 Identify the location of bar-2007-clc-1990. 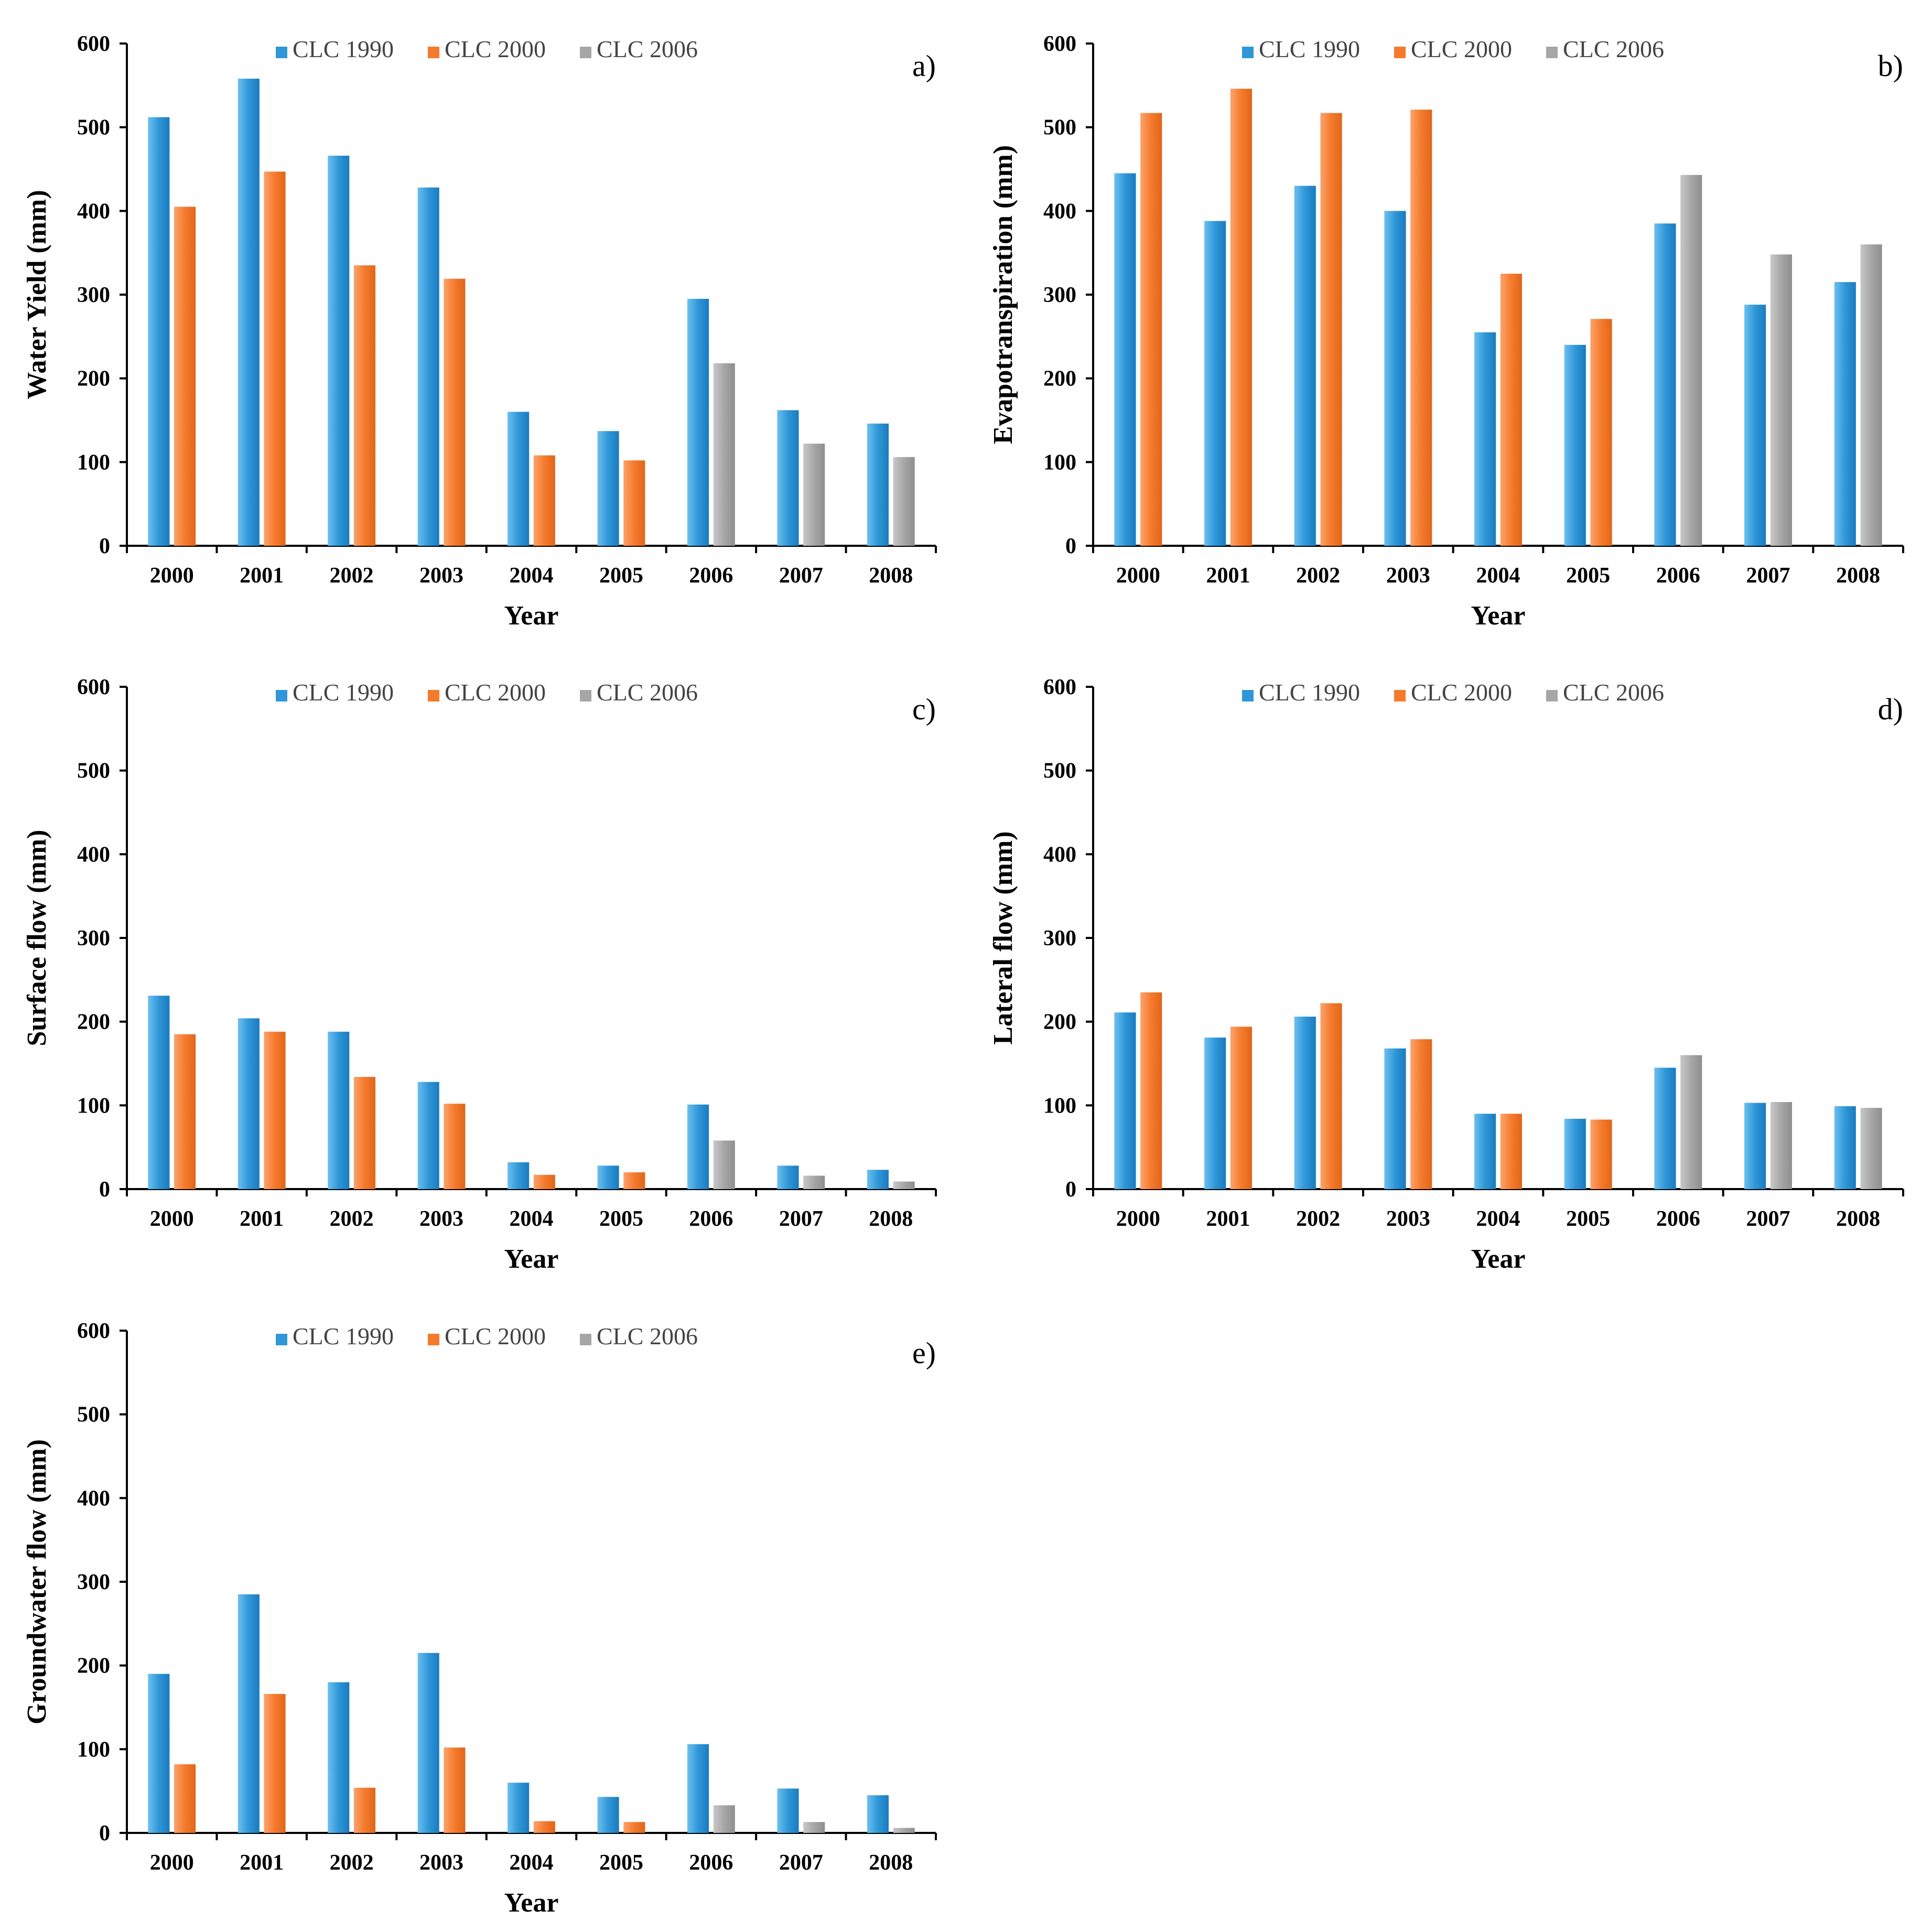
(788, 478).